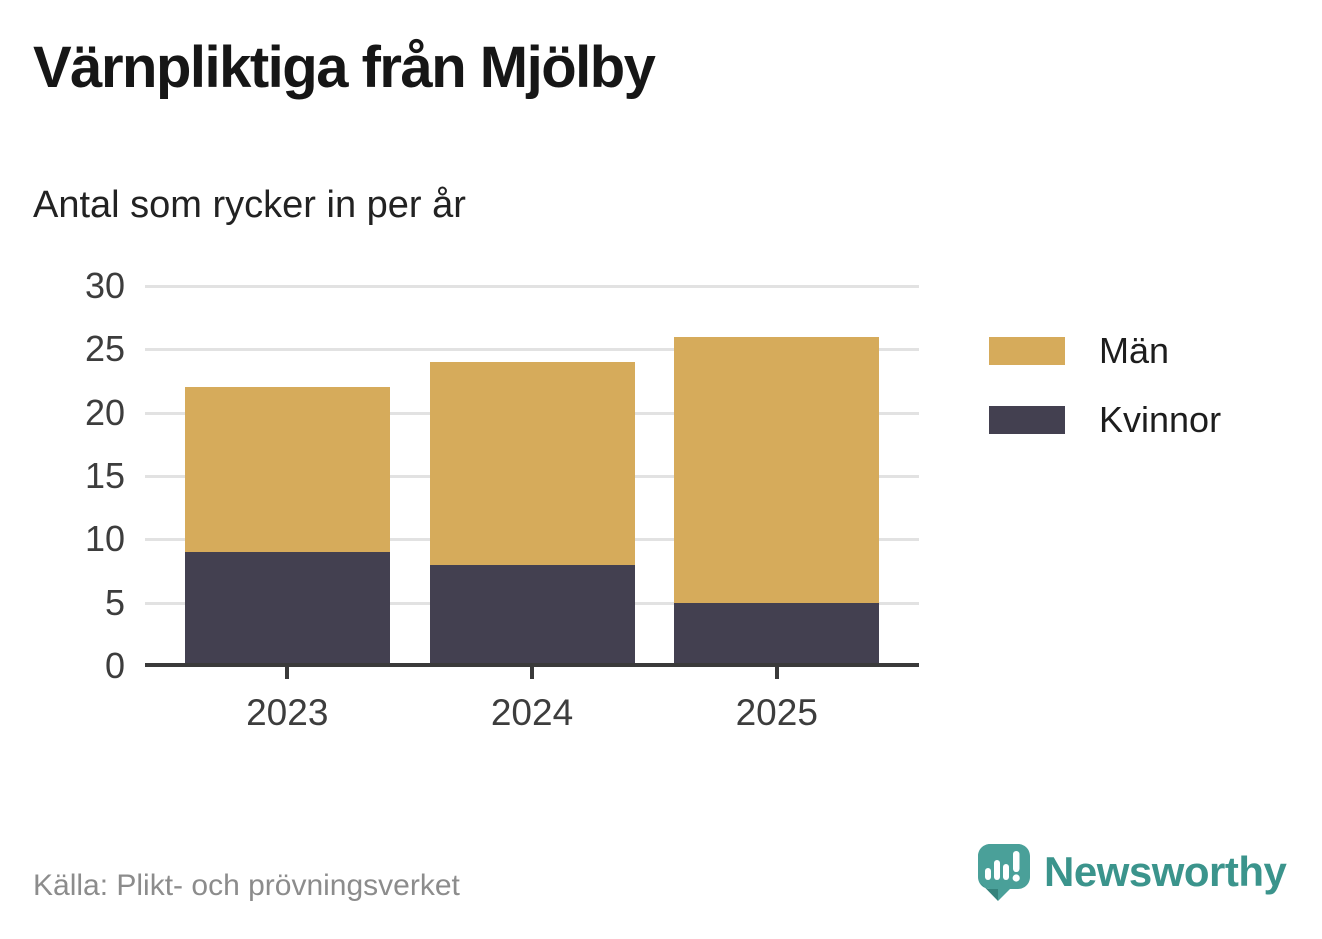 Image resolution: width=1322 pixels, height=939 pixels. I want to click on x-tick-2023, so click(287, 673).